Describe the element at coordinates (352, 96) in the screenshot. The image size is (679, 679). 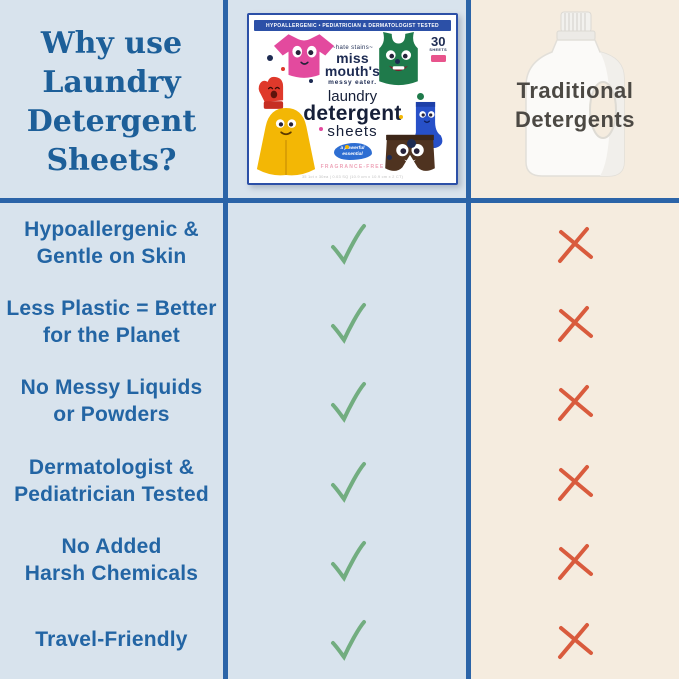
I see `product-name-line1: laundry` at that location.